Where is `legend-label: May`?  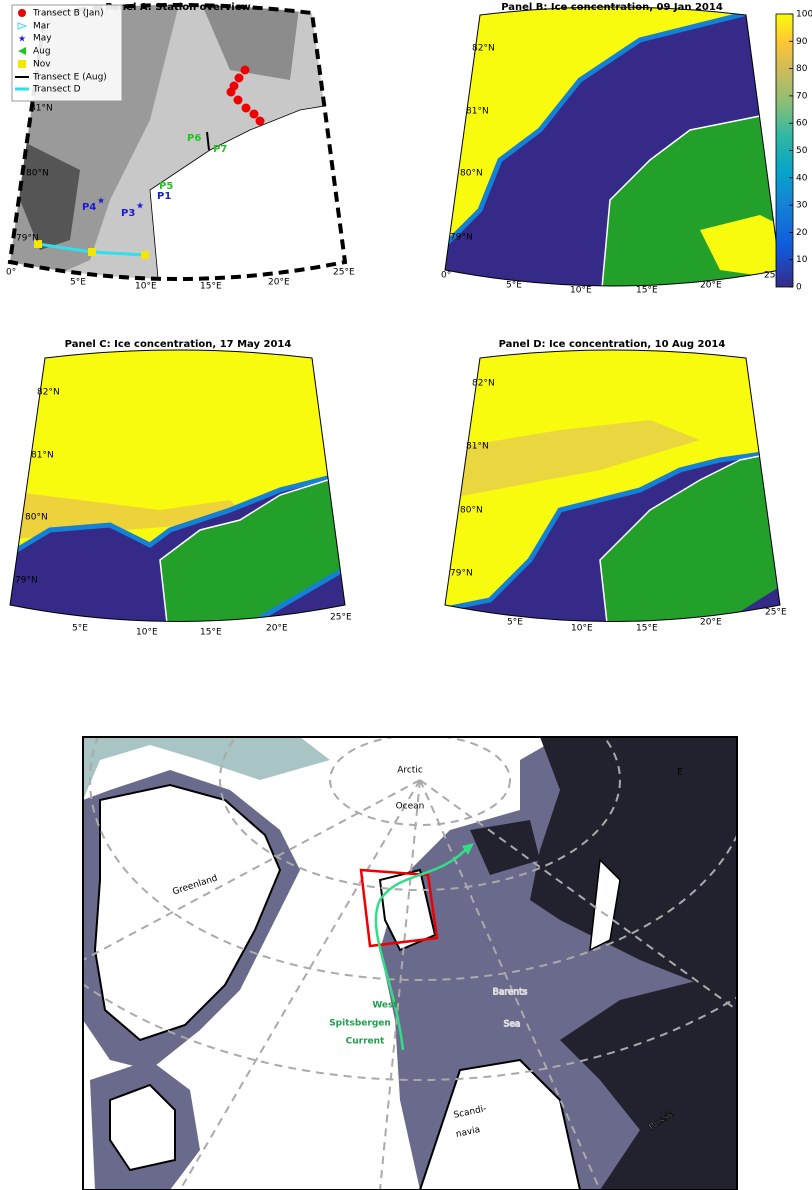
legend-label: May is located at coordinates (42, 39).